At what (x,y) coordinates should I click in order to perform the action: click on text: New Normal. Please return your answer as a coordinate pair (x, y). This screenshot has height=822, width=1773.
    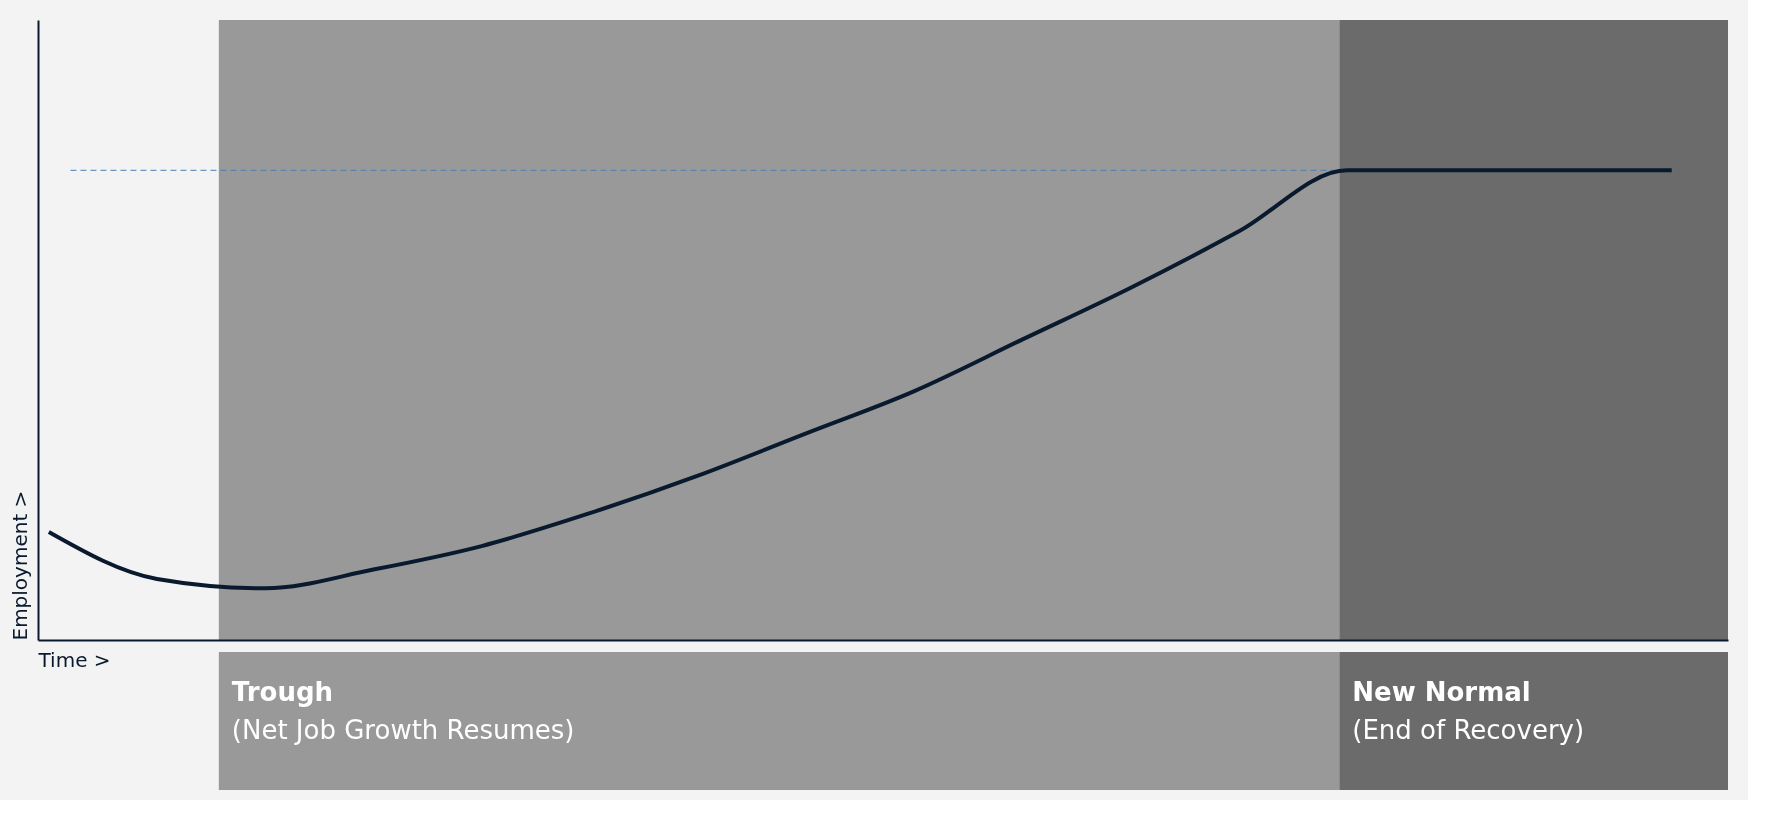
    Looking at the image, I should click on (1441, 692).